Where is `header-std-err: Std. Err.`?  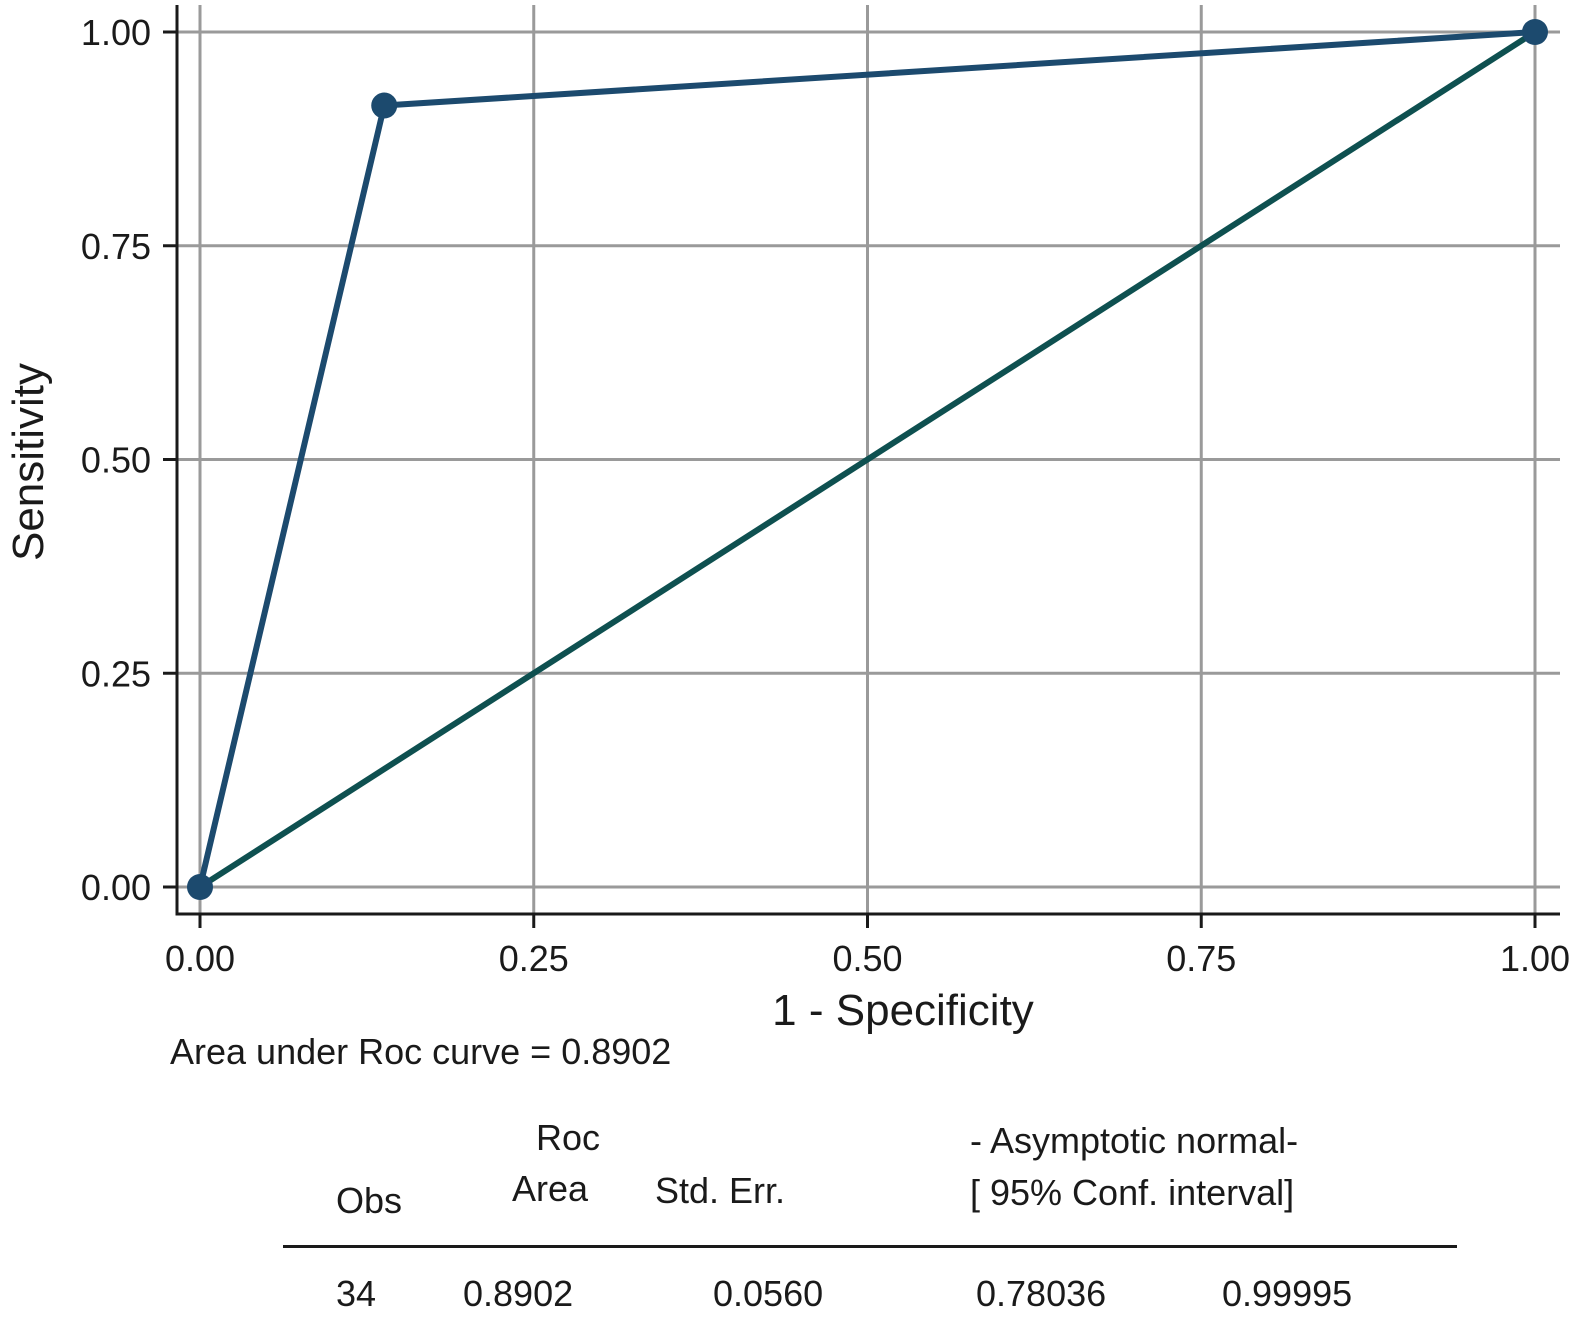
header-std-err: Std. Err. is located at coordinates (720, 1190).